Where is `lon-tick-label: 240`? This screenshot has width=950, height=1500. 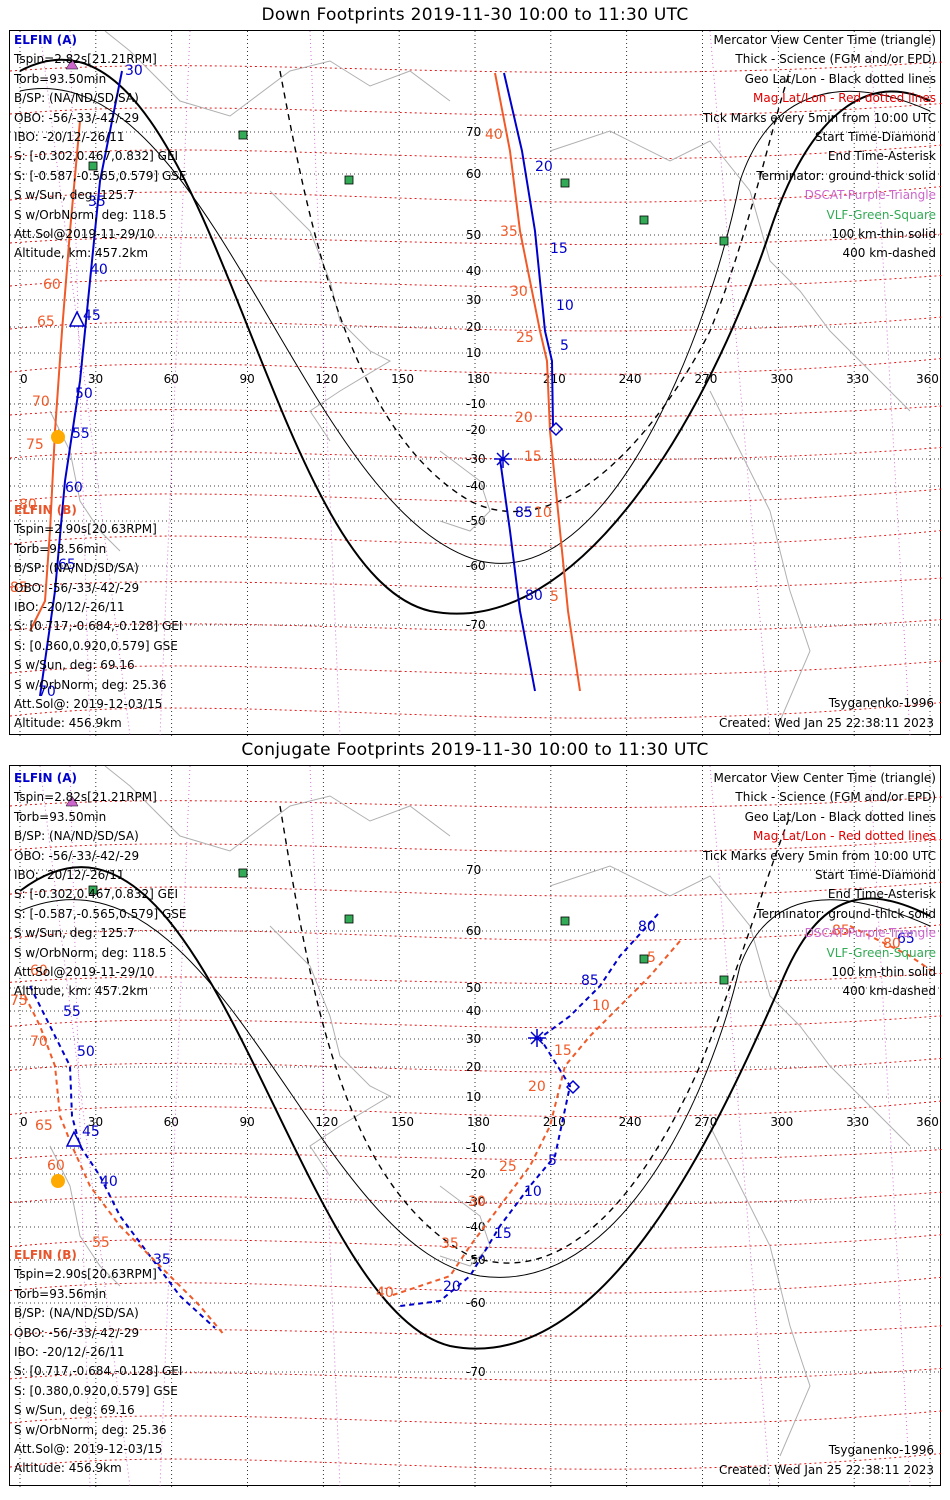 lon-tick-label: 240 is located at coordinates (630, 379).